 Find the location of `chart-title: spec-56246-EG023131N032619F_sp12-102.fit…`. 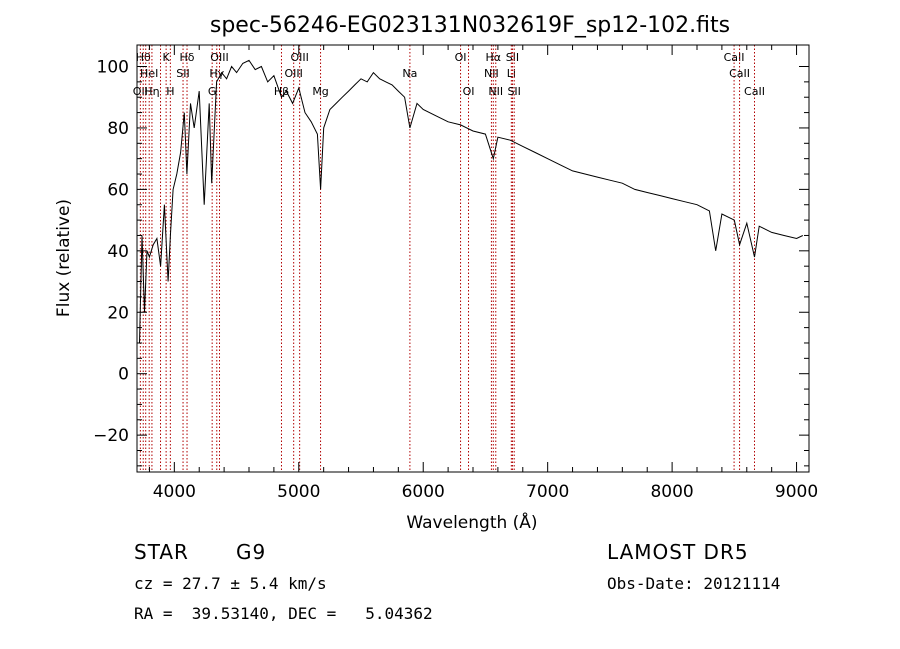

chart-title: spec-56246-EG023131N032619F_sp12-102.fit… is located at coordinates (470, 25).